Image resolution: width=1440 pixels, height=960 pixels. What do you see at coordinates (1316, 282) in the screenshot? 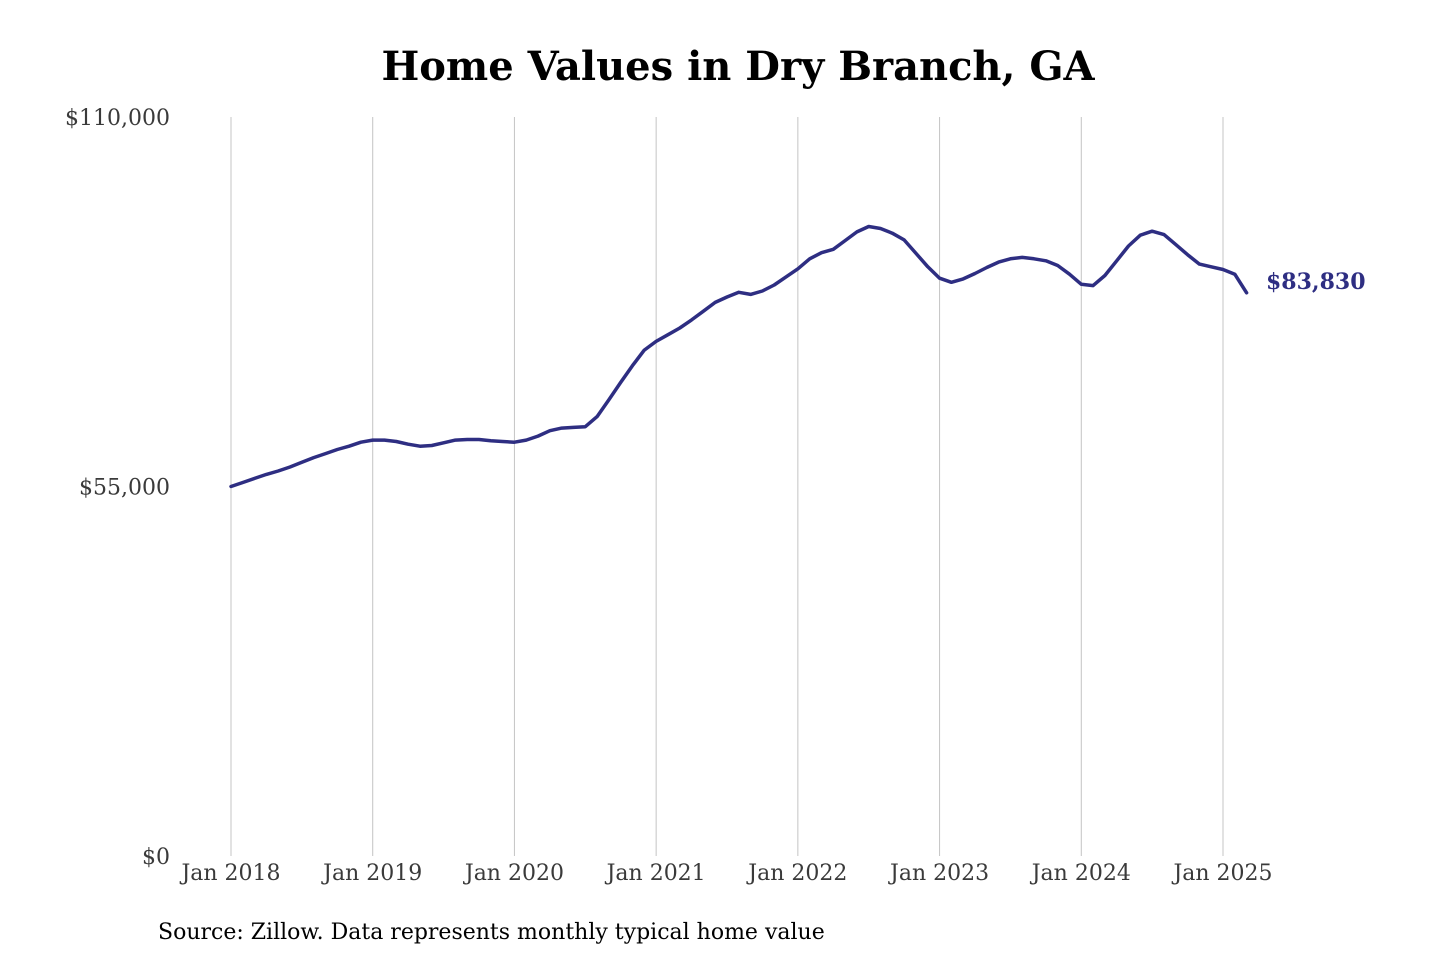
I see `latest-value-label: $83,830` at bounding box center [1316, 282].